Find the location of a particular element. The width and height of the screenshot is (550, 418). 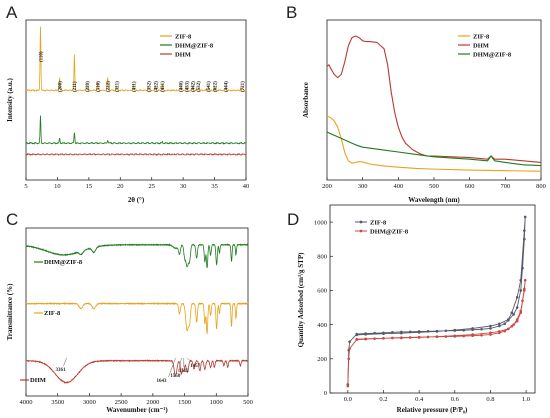

peak-annotation-a: (211) is located at coordinates (75, 86).